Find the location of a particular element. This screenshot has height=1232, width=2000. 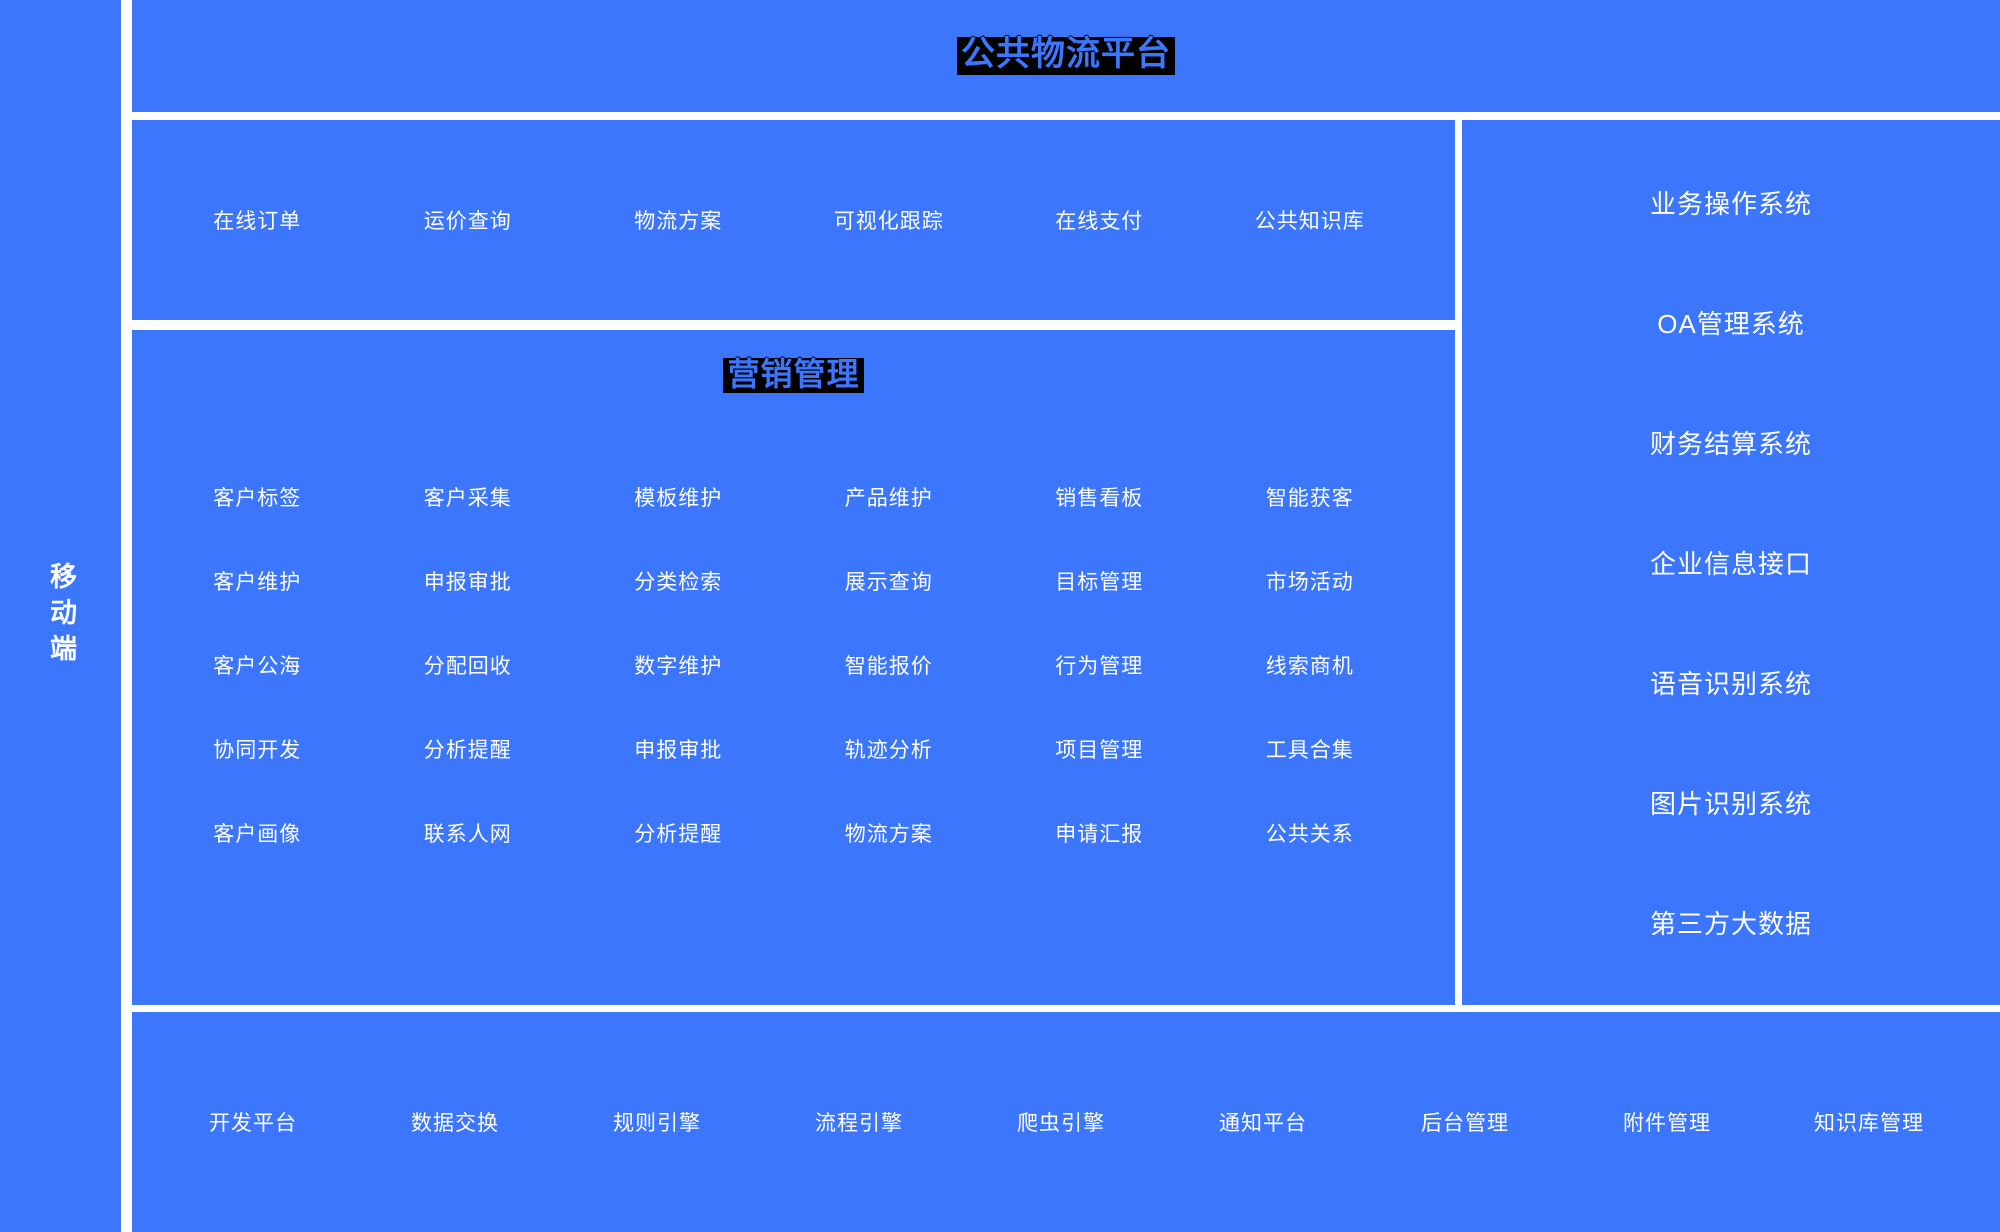

page-title: 公共物流平台 is located at coordinates (1066, 56).